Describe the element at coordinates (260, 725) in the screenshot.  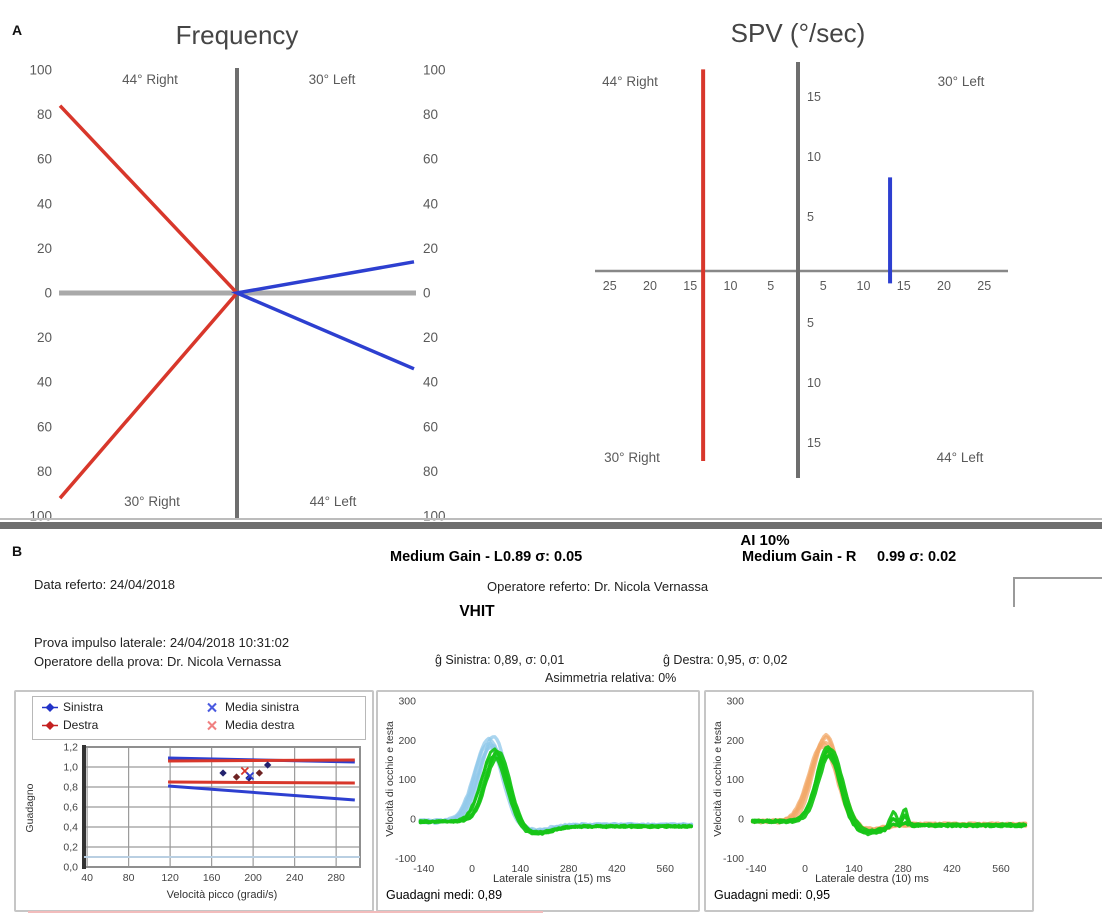
I see `legend-label: Media destra` at that location.